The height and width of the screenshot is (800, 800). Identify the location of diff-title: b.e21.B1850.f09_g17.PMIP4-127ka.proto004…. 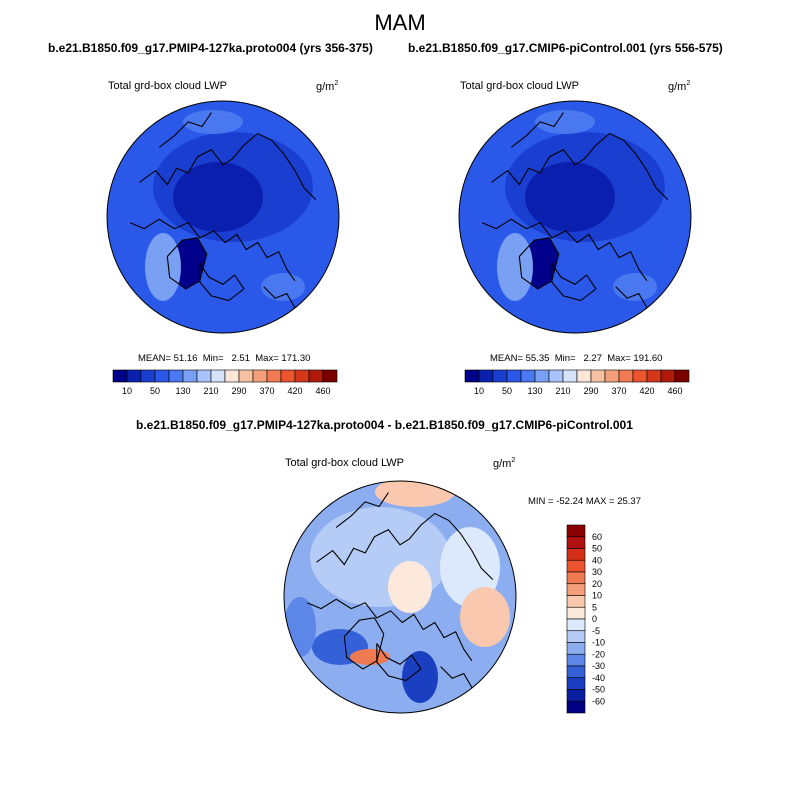
(384, 425).